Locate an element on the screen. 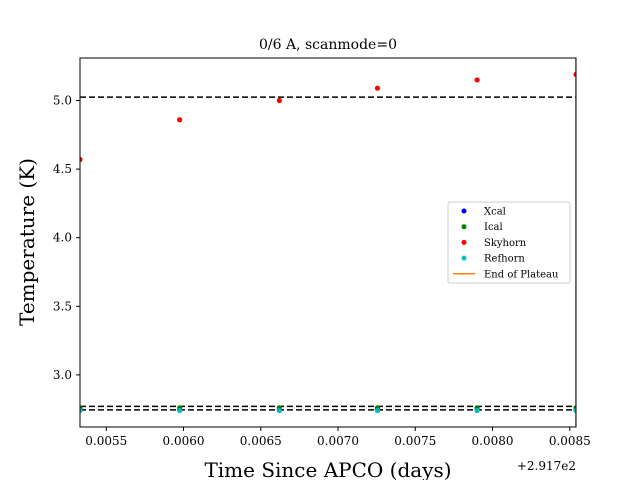 Image resolution: width=640 pixels, height=480 pixels. y-tick-label: 3.0 is located at coordinates (62, 375).